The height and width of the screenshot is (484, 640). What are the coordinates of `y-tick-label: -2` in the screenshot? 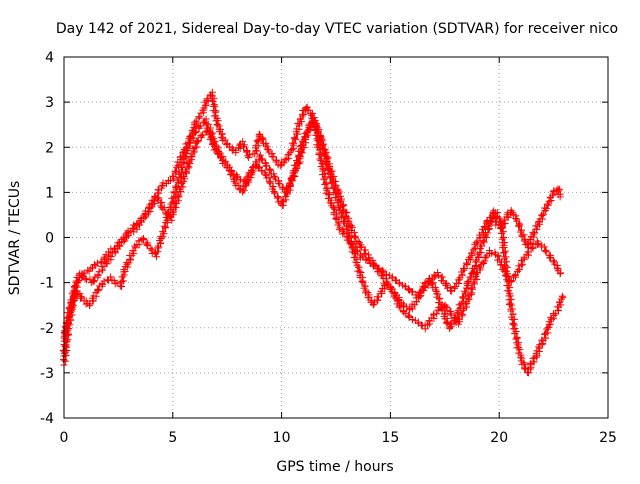 It's located at (47, 329).